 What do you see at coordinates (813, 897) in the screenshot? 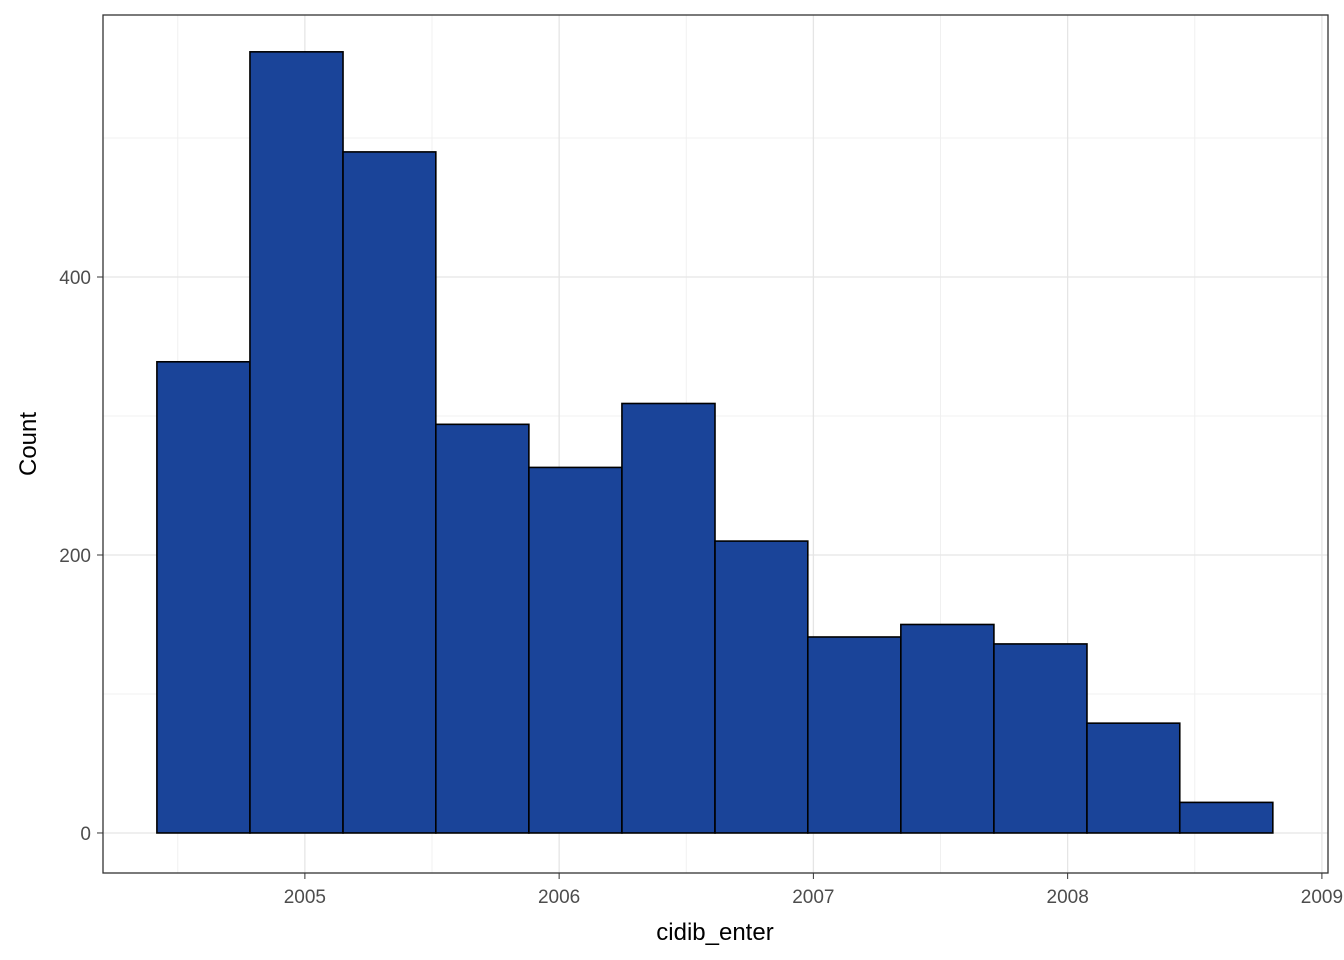
I see `x-tick-label: 2007` at bounding box center [813, 897].